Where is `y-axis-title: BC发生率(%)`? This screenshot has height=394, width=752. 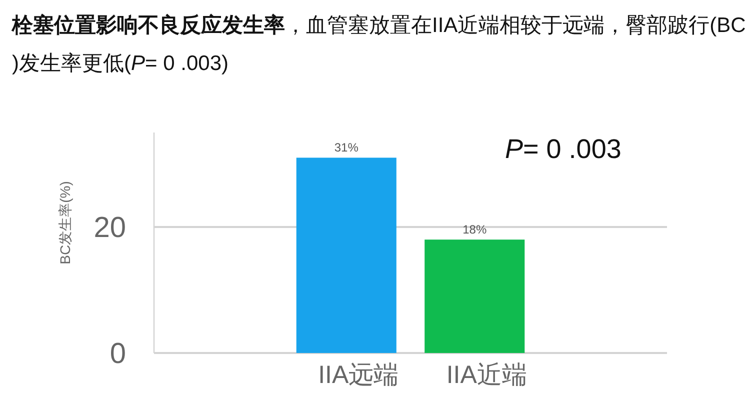
y-axis-title: BC发生率(%) is located at coordinates (65, 222).